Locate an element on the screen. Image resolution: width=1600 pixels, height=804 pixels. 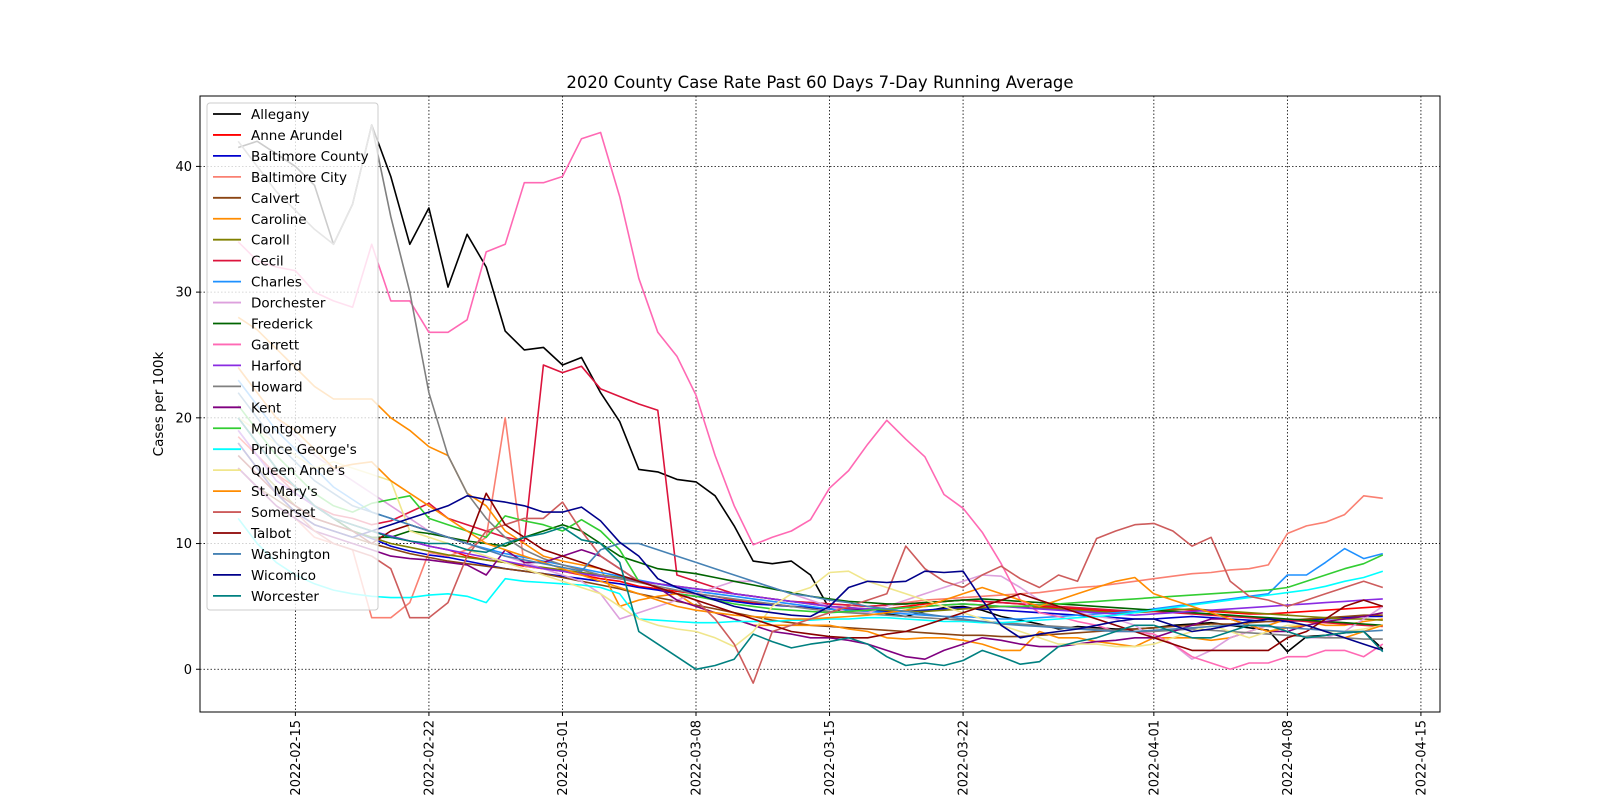
y-tick-label: 0 is located at coordinates (188, 670).